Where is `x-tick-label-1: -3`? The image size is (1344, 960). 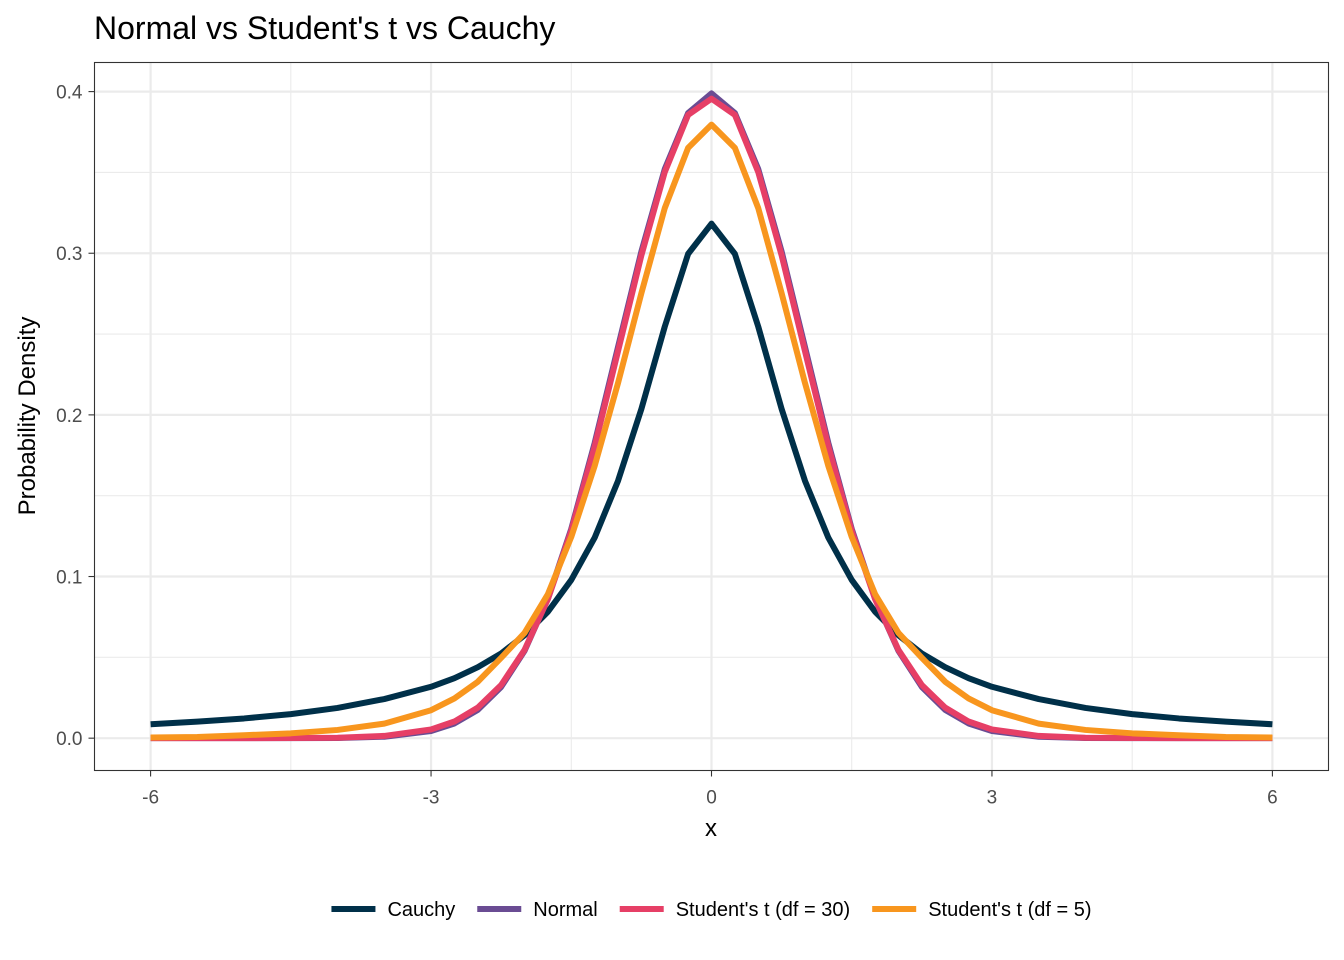 x-tick-label-1: -3 is located at coordinates (431, 798).